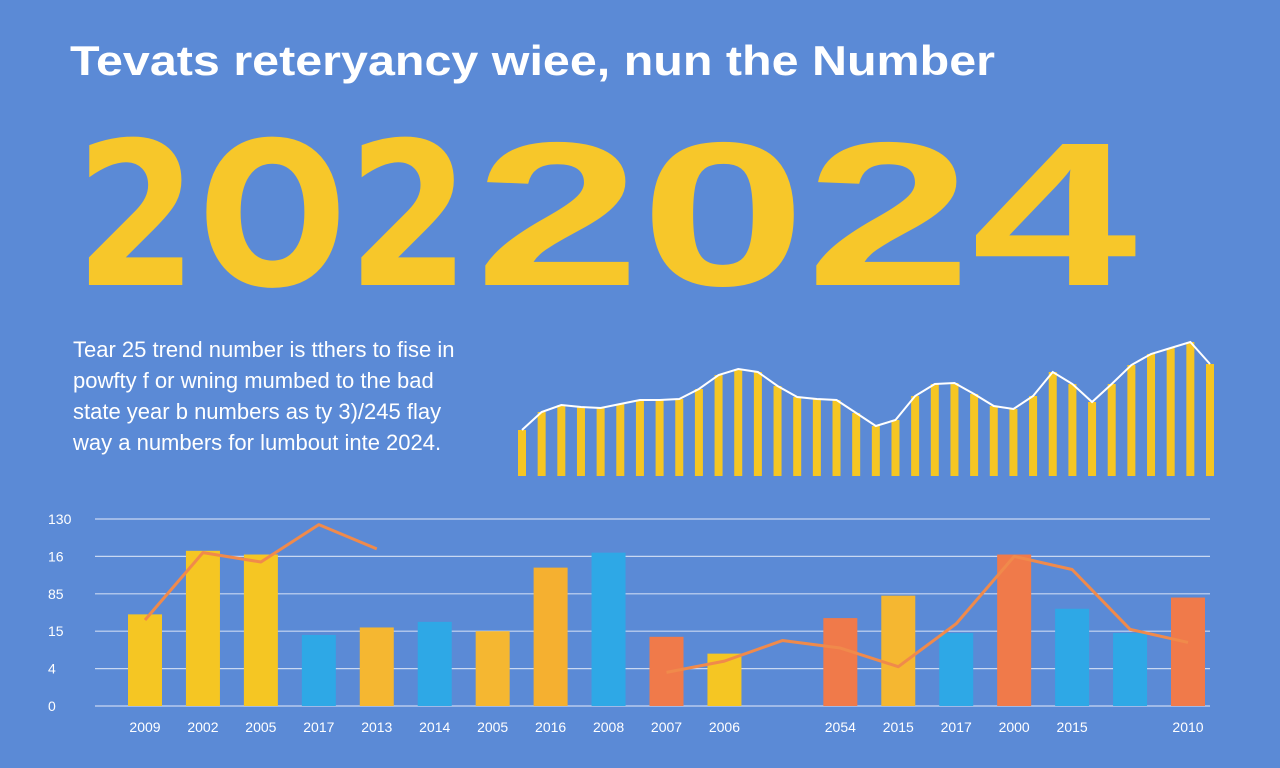 This screenshot has height=768, width=1280. What do you see at coordinates (52, 706) in the screenshot?
I see `y-tick-label: 0` at bounding box center [52, 706].